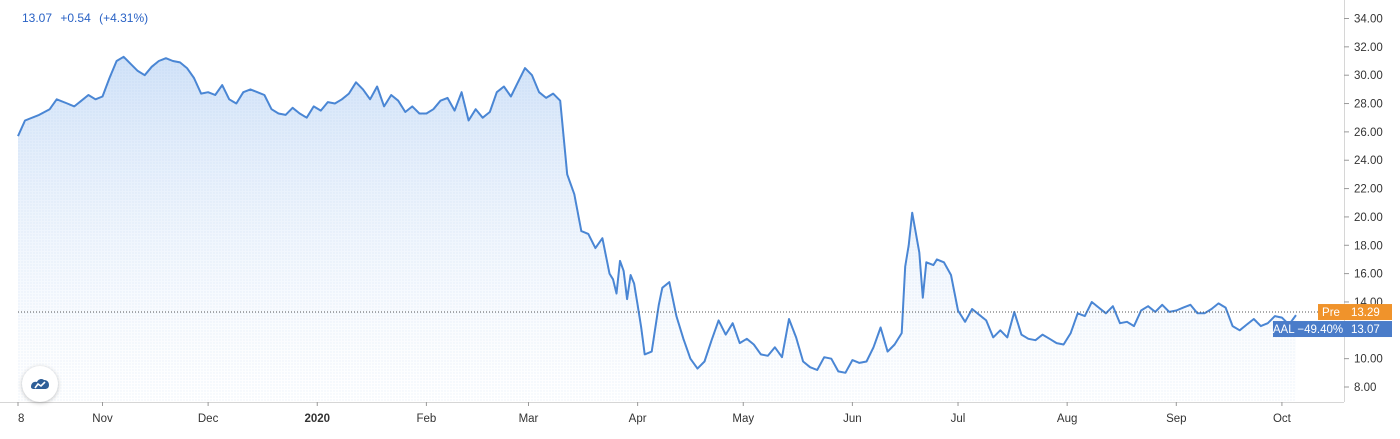  Describe the element at coordinates (1282, 419) in the screenshot. I see `time-axis-tick-label: Oct` at that location.